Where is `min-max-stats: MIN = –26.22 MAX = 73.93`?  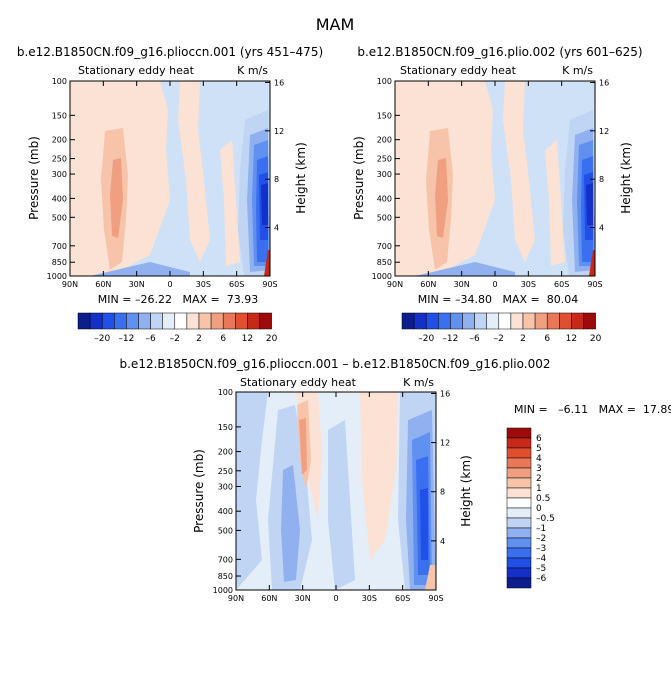 min-max-stats: MIN = –26.22 MAX = 73.93 is located at coordinates (178, 299).